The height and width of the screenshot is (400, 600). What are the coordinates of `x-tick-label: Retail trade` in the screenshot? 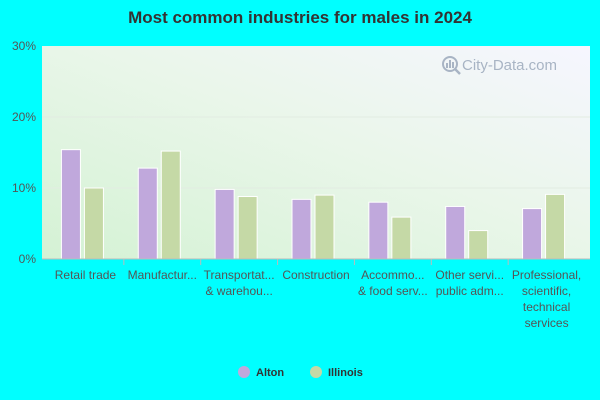 It's located at (86, 275).